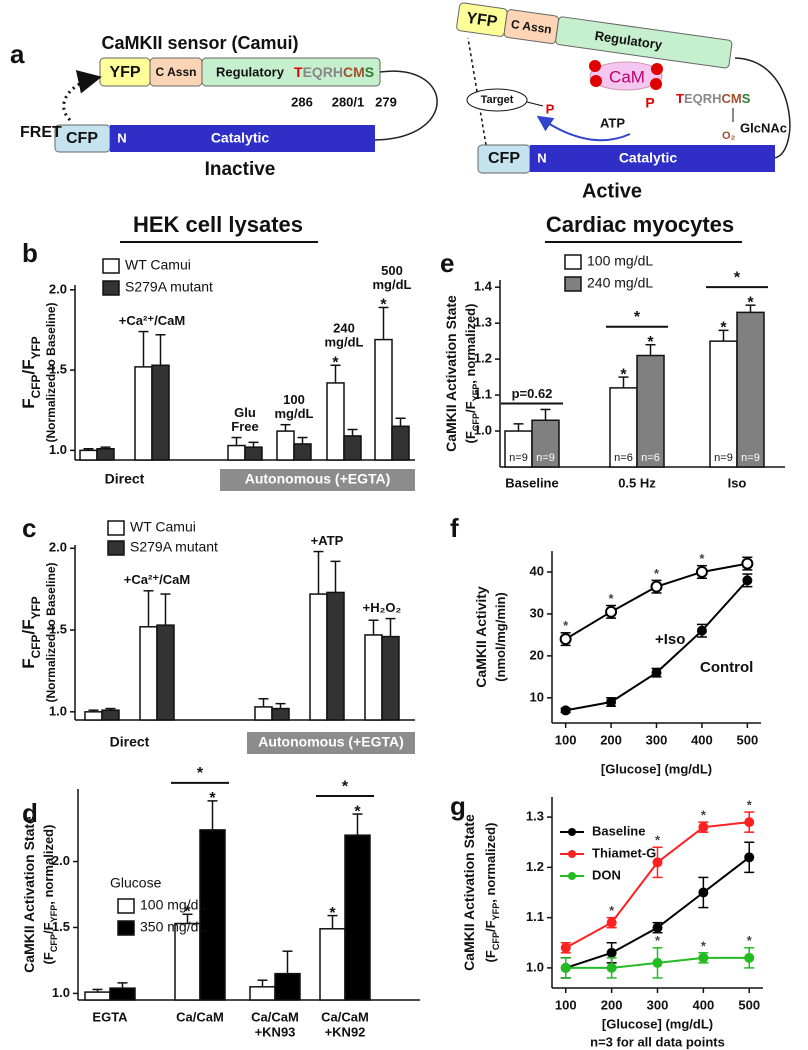 The width and height of the screenshot is (808, 1050). I want to click on state-label: Inactive, so click(240, 169).